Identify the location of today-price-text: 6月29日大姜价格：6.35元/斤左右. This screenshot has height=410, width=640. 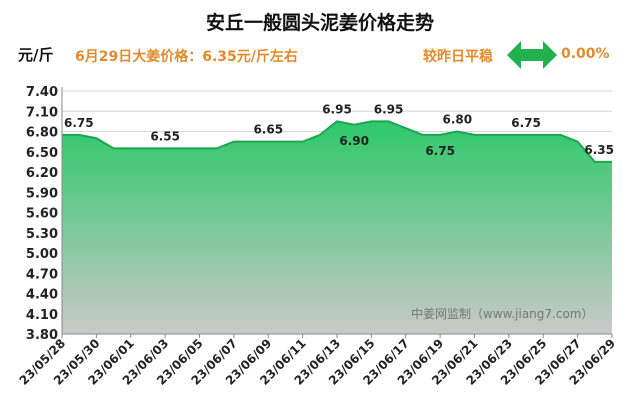
(186, 57).